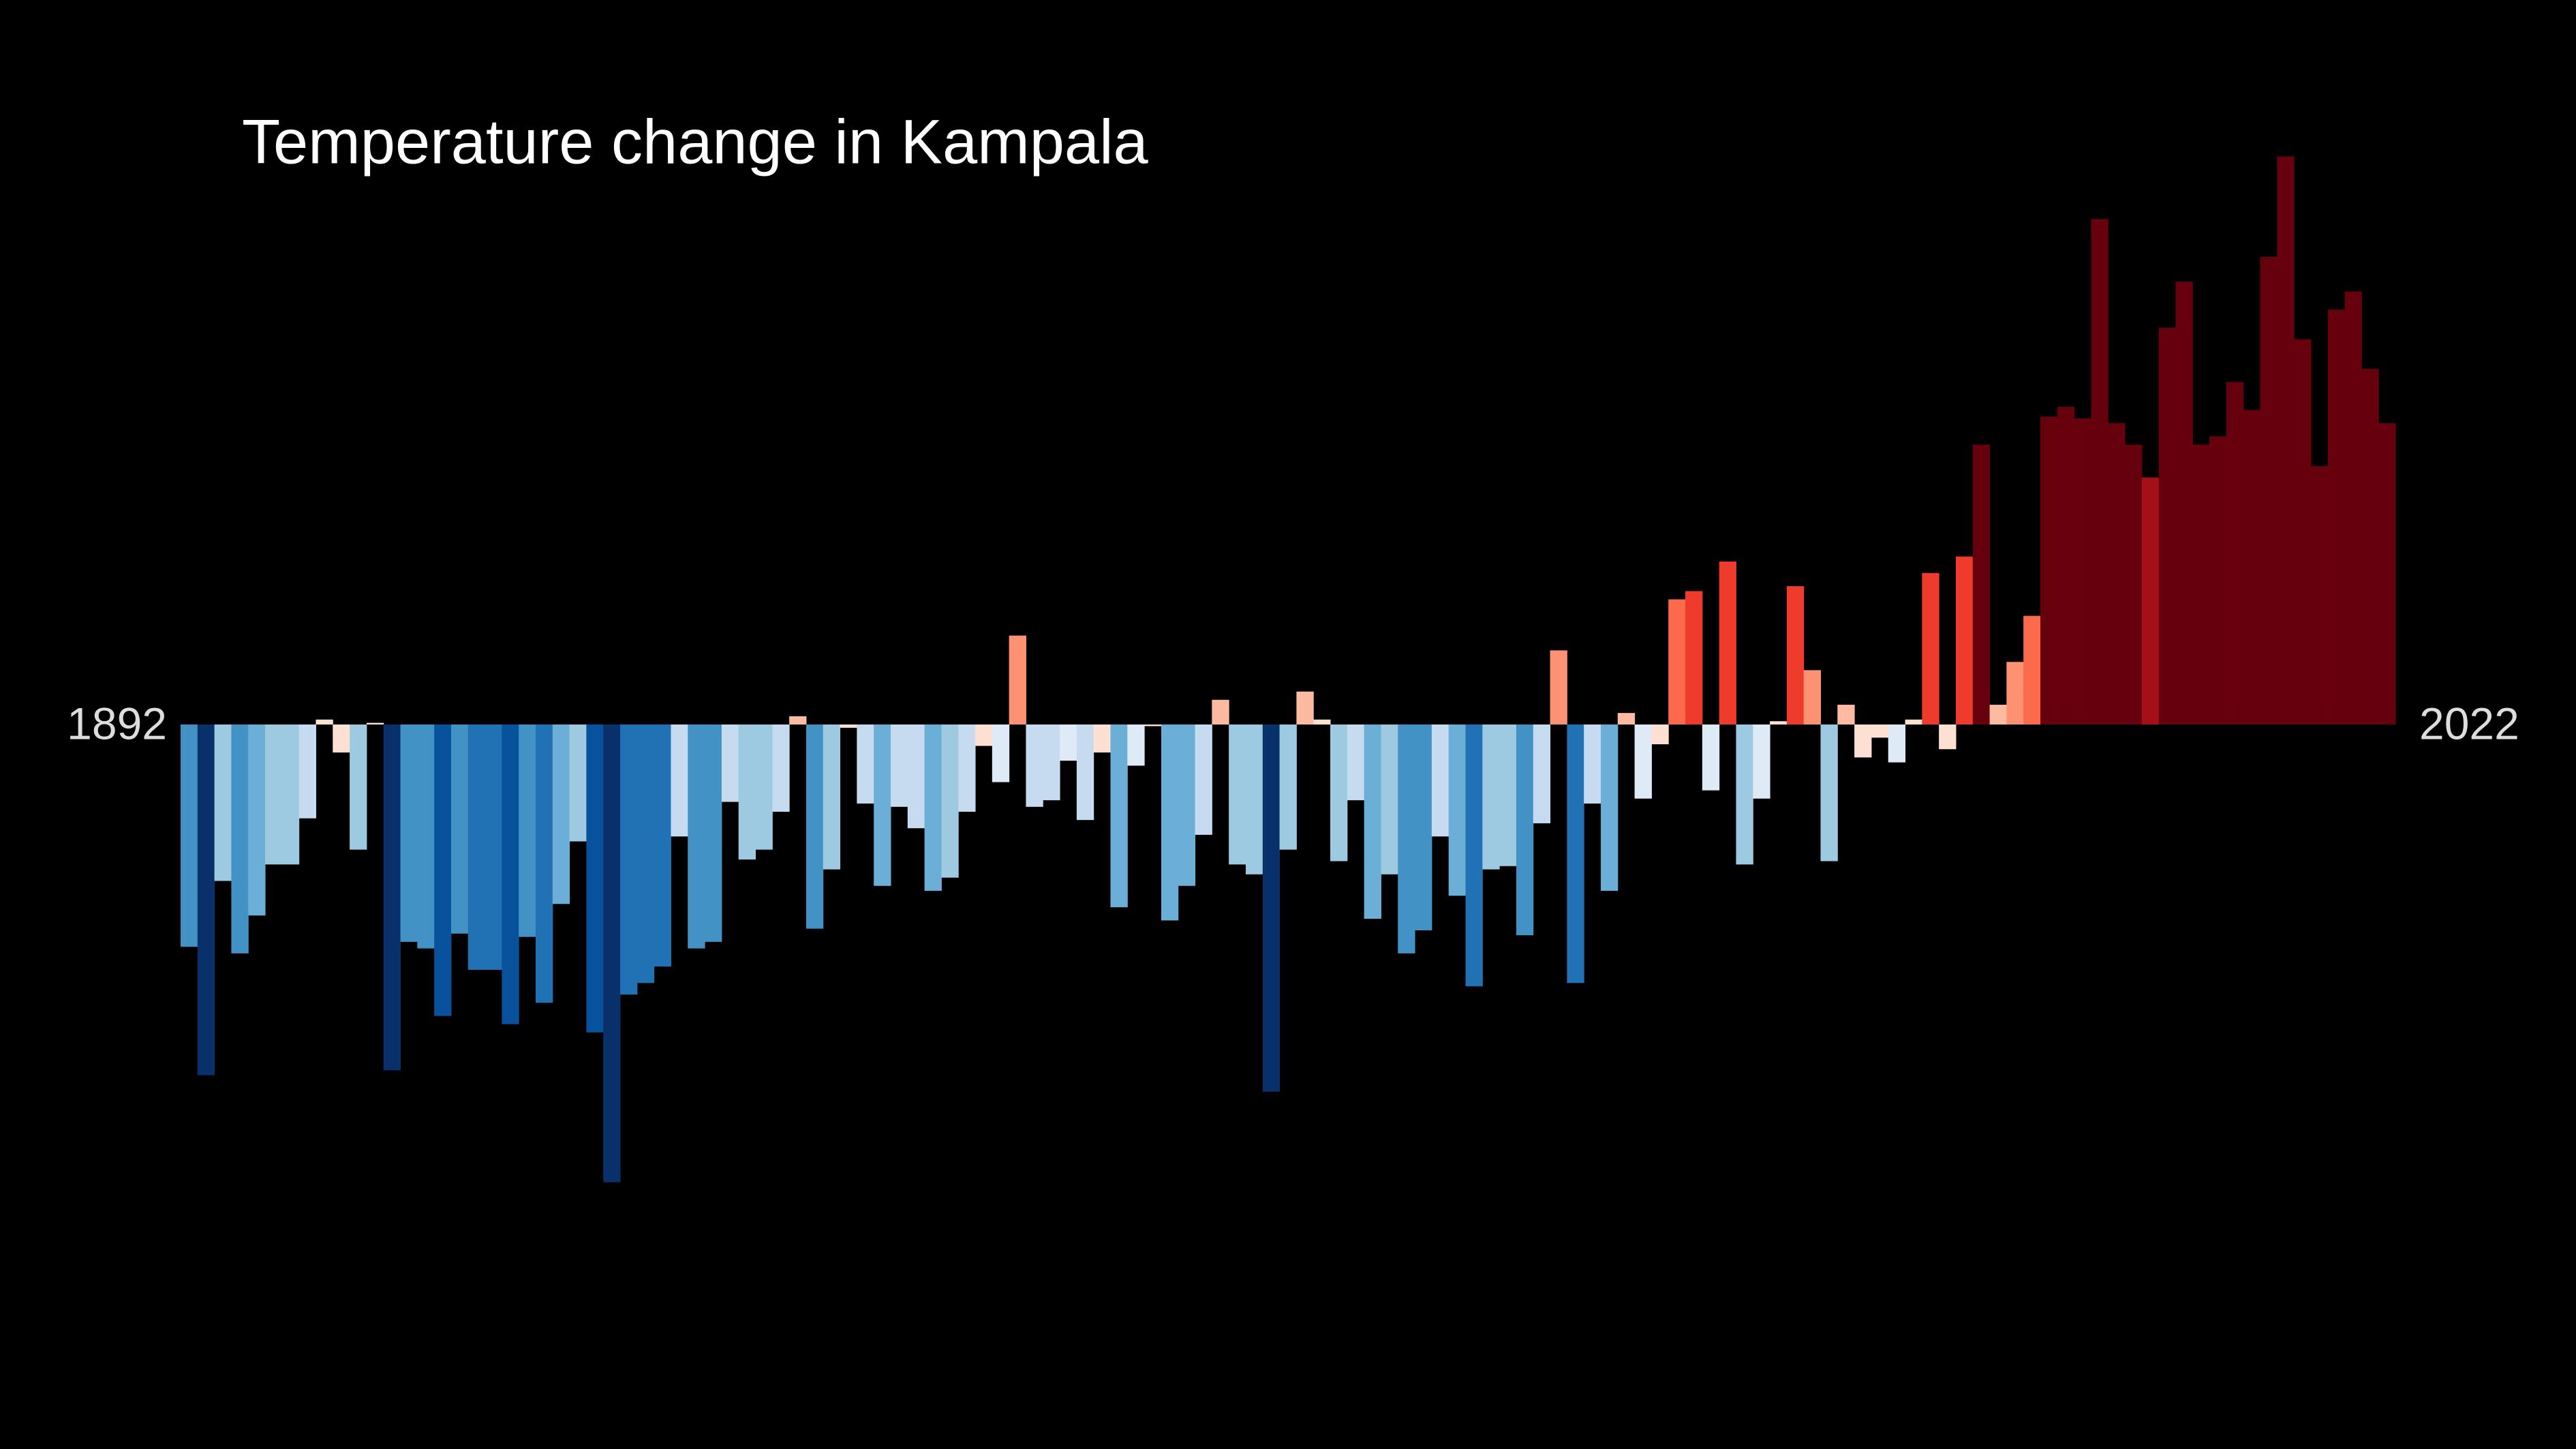 The height and width of the screenshot is (1449, 2576). Describe the element at coordinates (695, 142) in the screenshot. I see `chart-title: Temperature change in Kampala` at that location.